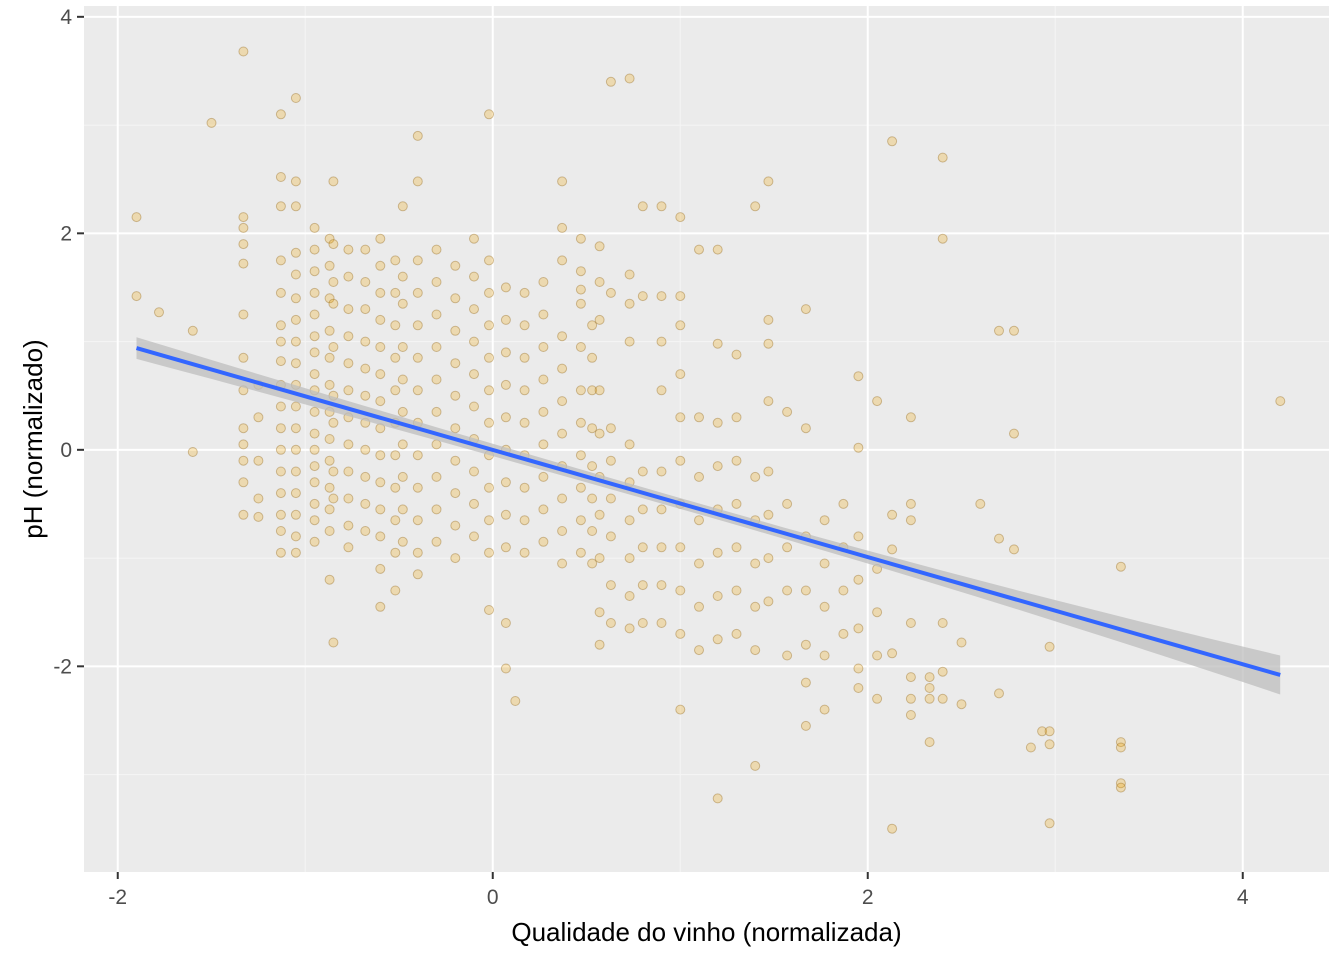 The width and height of the screenshot is (1344, 960). What do you see at coordinates (868, 897) in the screenshot?
I see `x-tick-label: 2` at bounding box center [868, 897].